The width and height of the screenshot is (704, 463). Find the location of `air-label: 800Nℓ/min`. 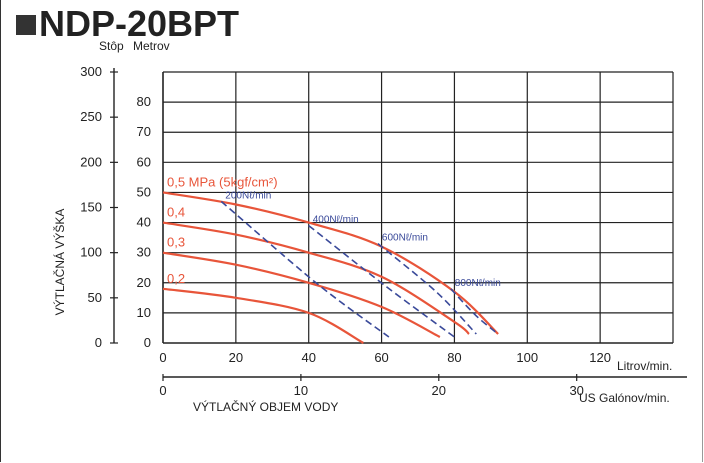

air-label: 800Nℓ/min is located at coordinates (478, 283).